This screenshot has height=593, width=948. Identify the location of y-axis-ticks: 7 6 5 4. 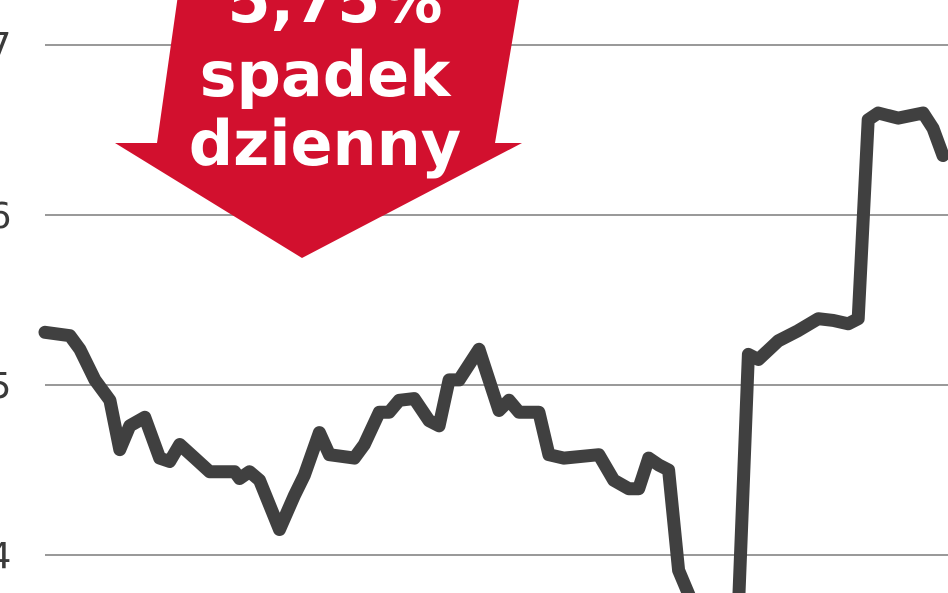
(5, 301).